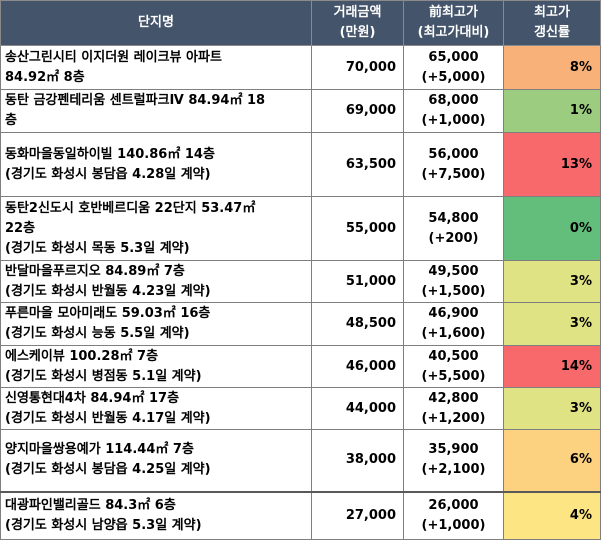 The width and height of the screenshot is (602, 546). What do you see at coordinates (357, 67) in the screenshot?
I see `price-cell: 70,000` at bounding box center [357, 67].